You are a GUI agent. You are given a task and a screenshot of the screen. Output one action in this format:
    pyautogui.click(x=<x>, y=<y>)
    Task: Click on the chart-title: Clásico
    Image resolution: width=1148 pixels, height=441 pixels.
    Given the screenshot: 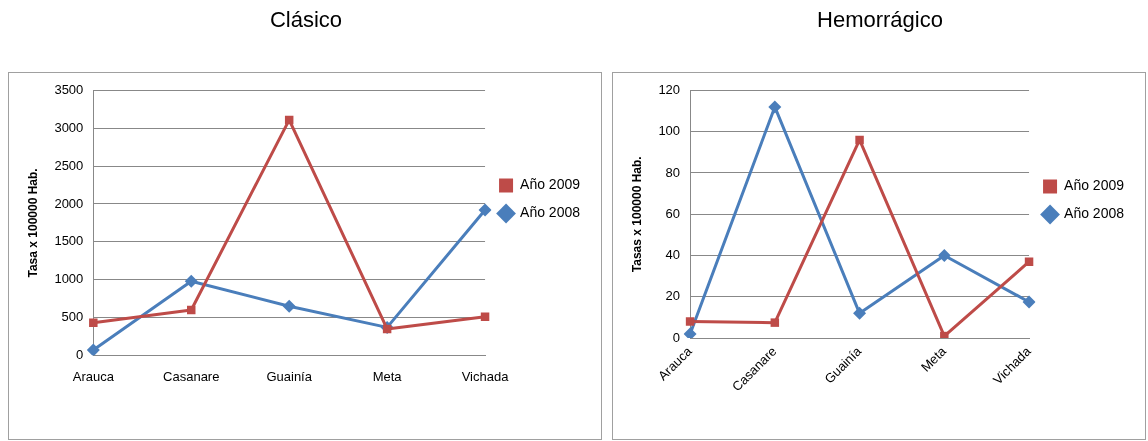 What is the action you would take?
    pyautogui.click(x=306, y=20)
    